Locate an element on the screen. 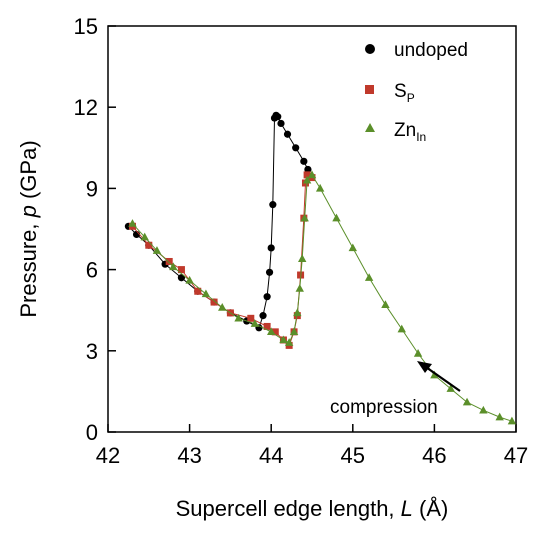  x-tick-label: 42 is located at coordinates (108, 455).